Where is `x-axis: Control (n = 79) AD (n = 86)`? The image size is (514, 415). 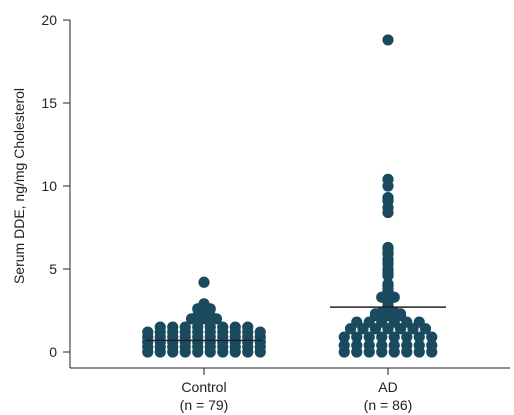 x-axis: Control (n = 79) AD (n = 86) is located at coordinates (290, 390).